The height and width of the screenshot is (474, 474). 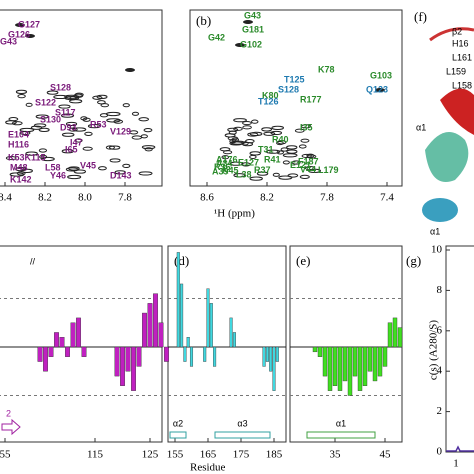 What do you see at coordinates (294, 79) in the screenshot?
I see `peak-label: T125` at bounding box center [294, 79].